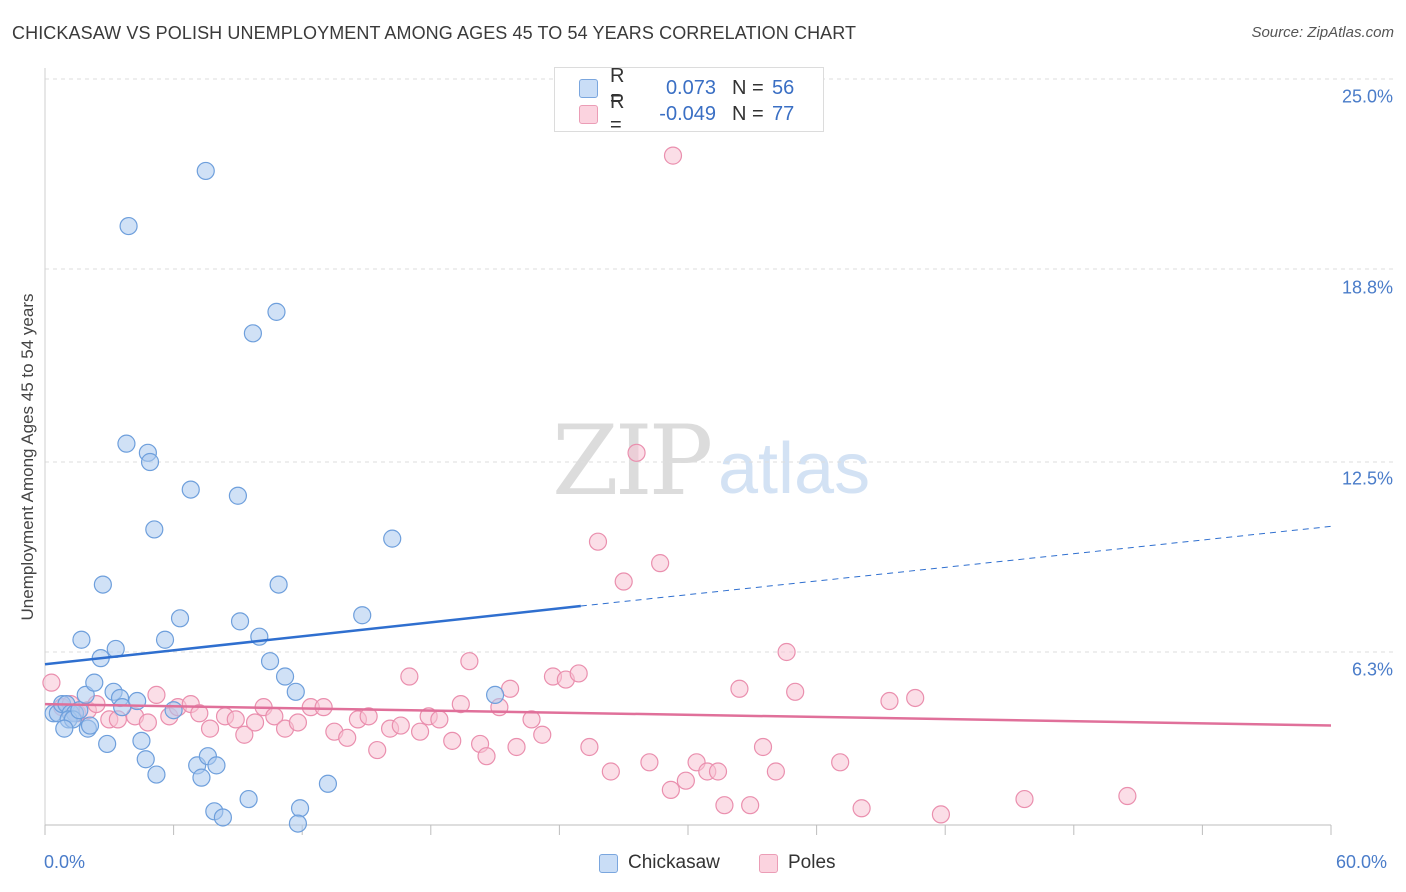 This screenshot has height=892, width=1406. I want to click on legend-row-chickasaw: R = 0.073 N = 56, so click(686, 87).